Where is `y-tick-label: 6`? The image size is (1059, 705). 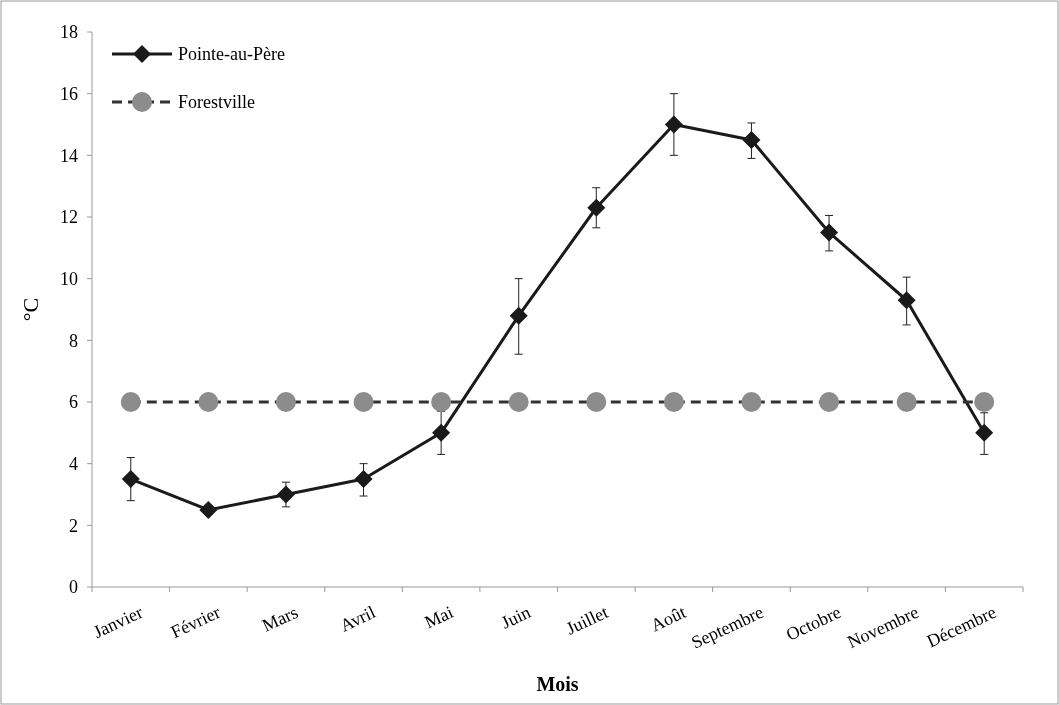 y-tick-label: 6 is located at coordinates (73, 402).